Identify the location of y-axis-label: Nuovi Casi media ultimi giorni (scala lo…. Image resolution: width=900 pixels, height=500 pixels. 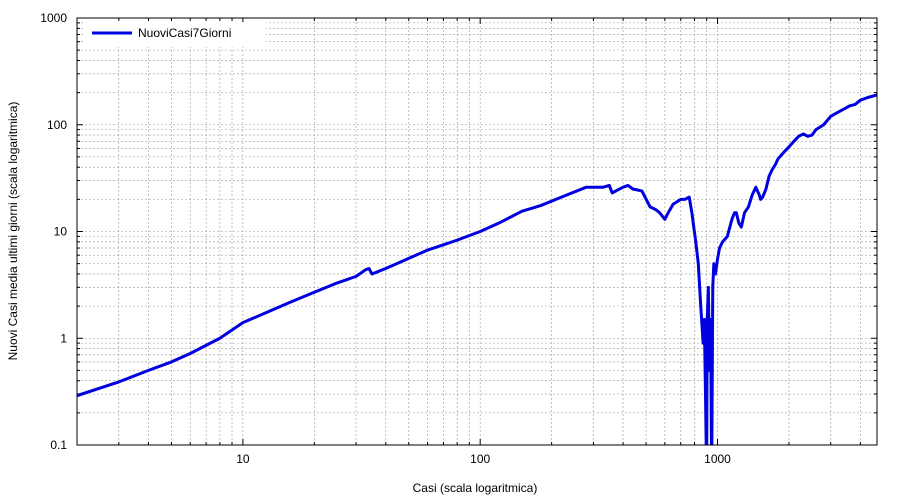
(13, 231).